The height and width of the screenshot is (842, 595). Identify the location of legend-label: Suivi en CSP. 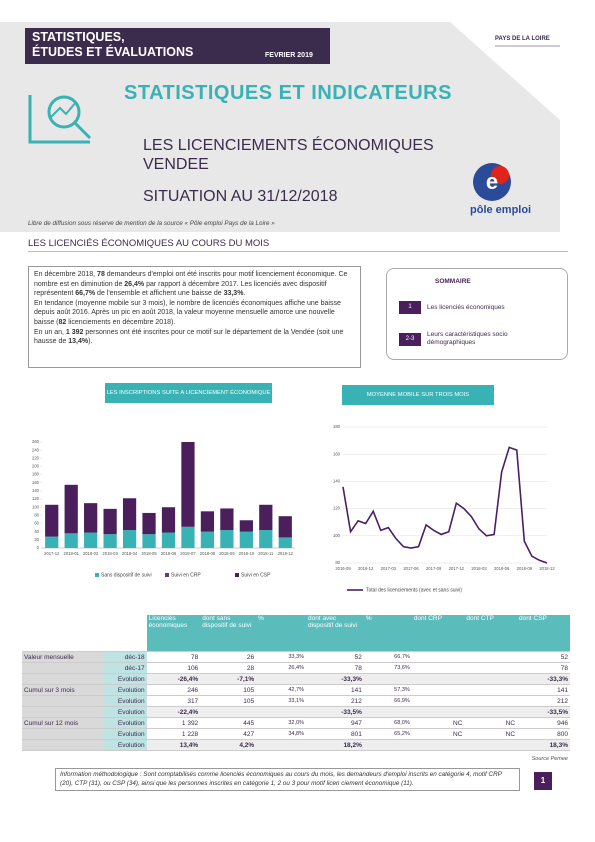
(256, 575).